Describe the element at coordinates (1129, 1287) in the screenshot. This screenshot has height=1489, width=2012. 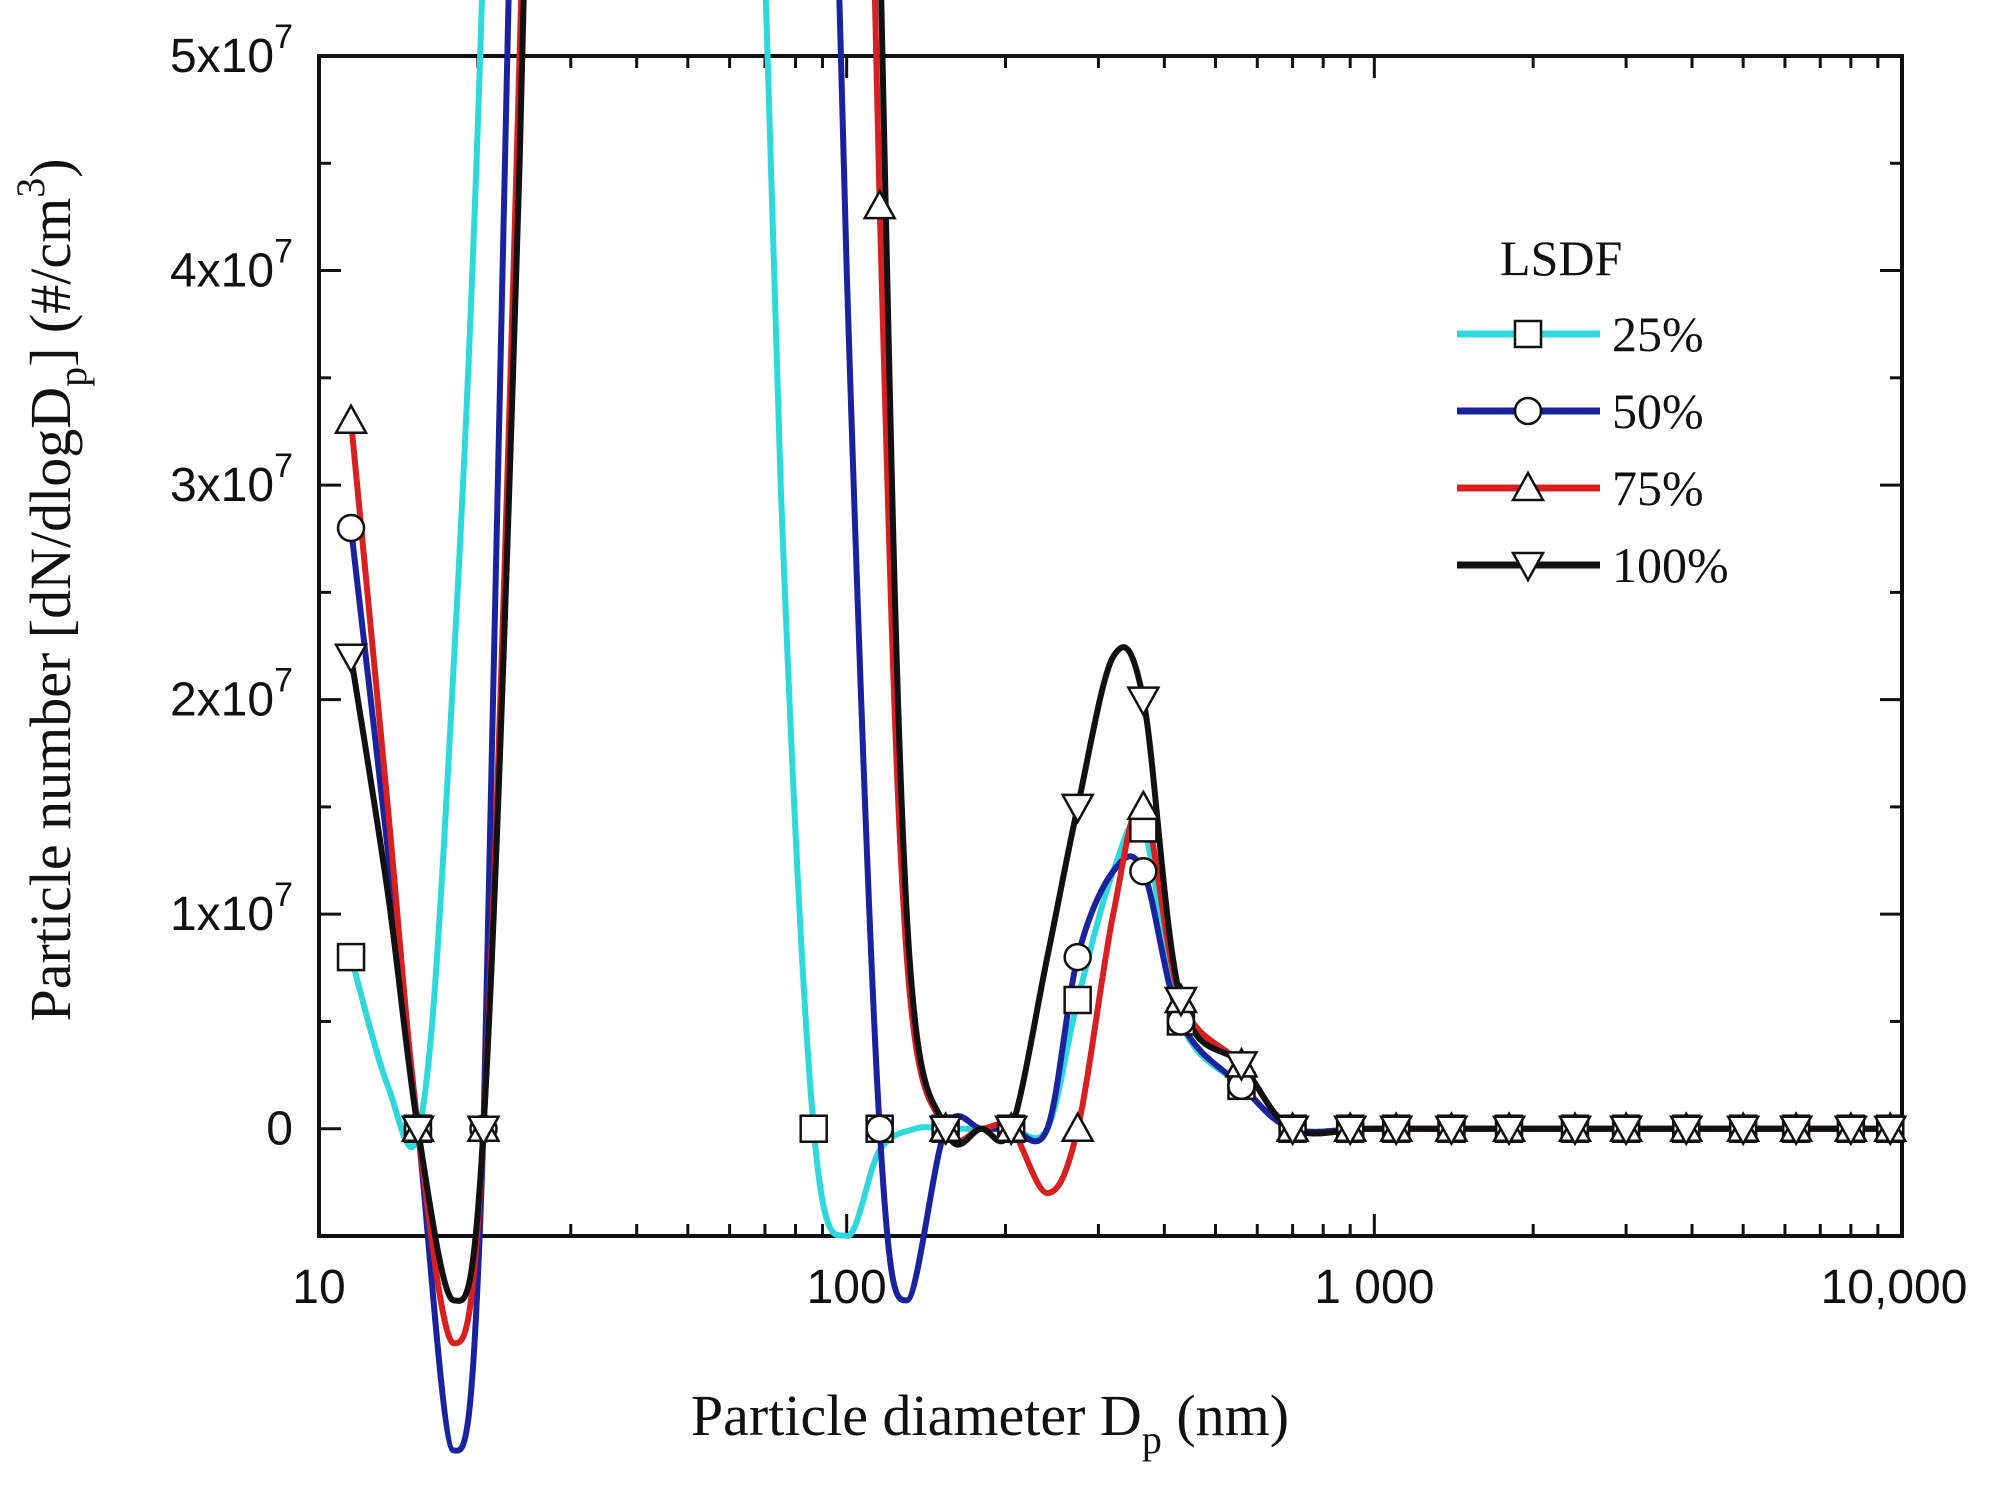
I see `x-tick-labels: 10 100 1 000 10,000` at that location.